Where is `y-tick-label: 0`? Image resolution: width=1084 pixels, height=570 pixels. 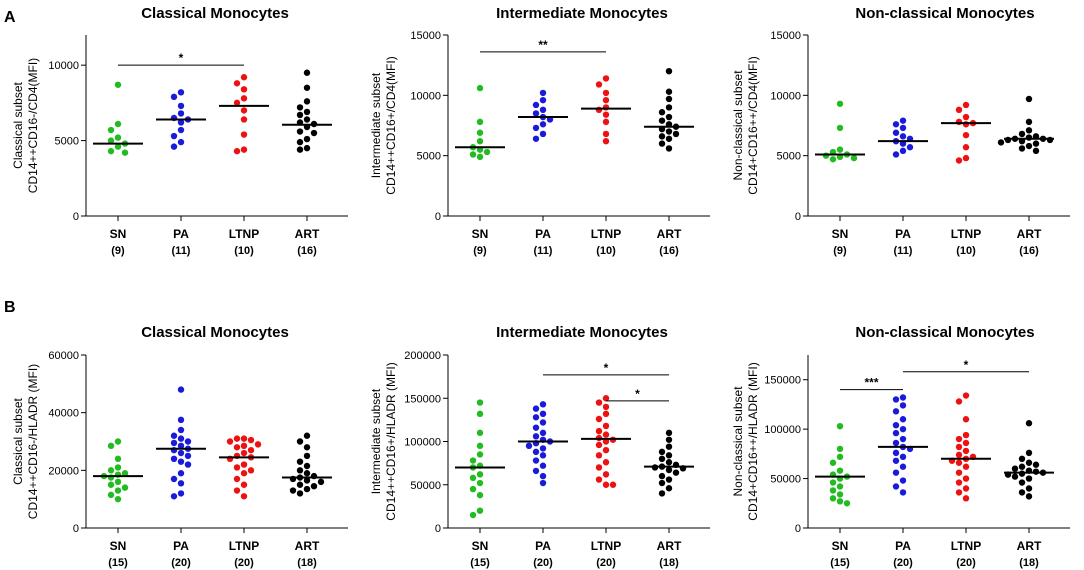 y-tick-label: 0 is located at coordinates (76, 217).